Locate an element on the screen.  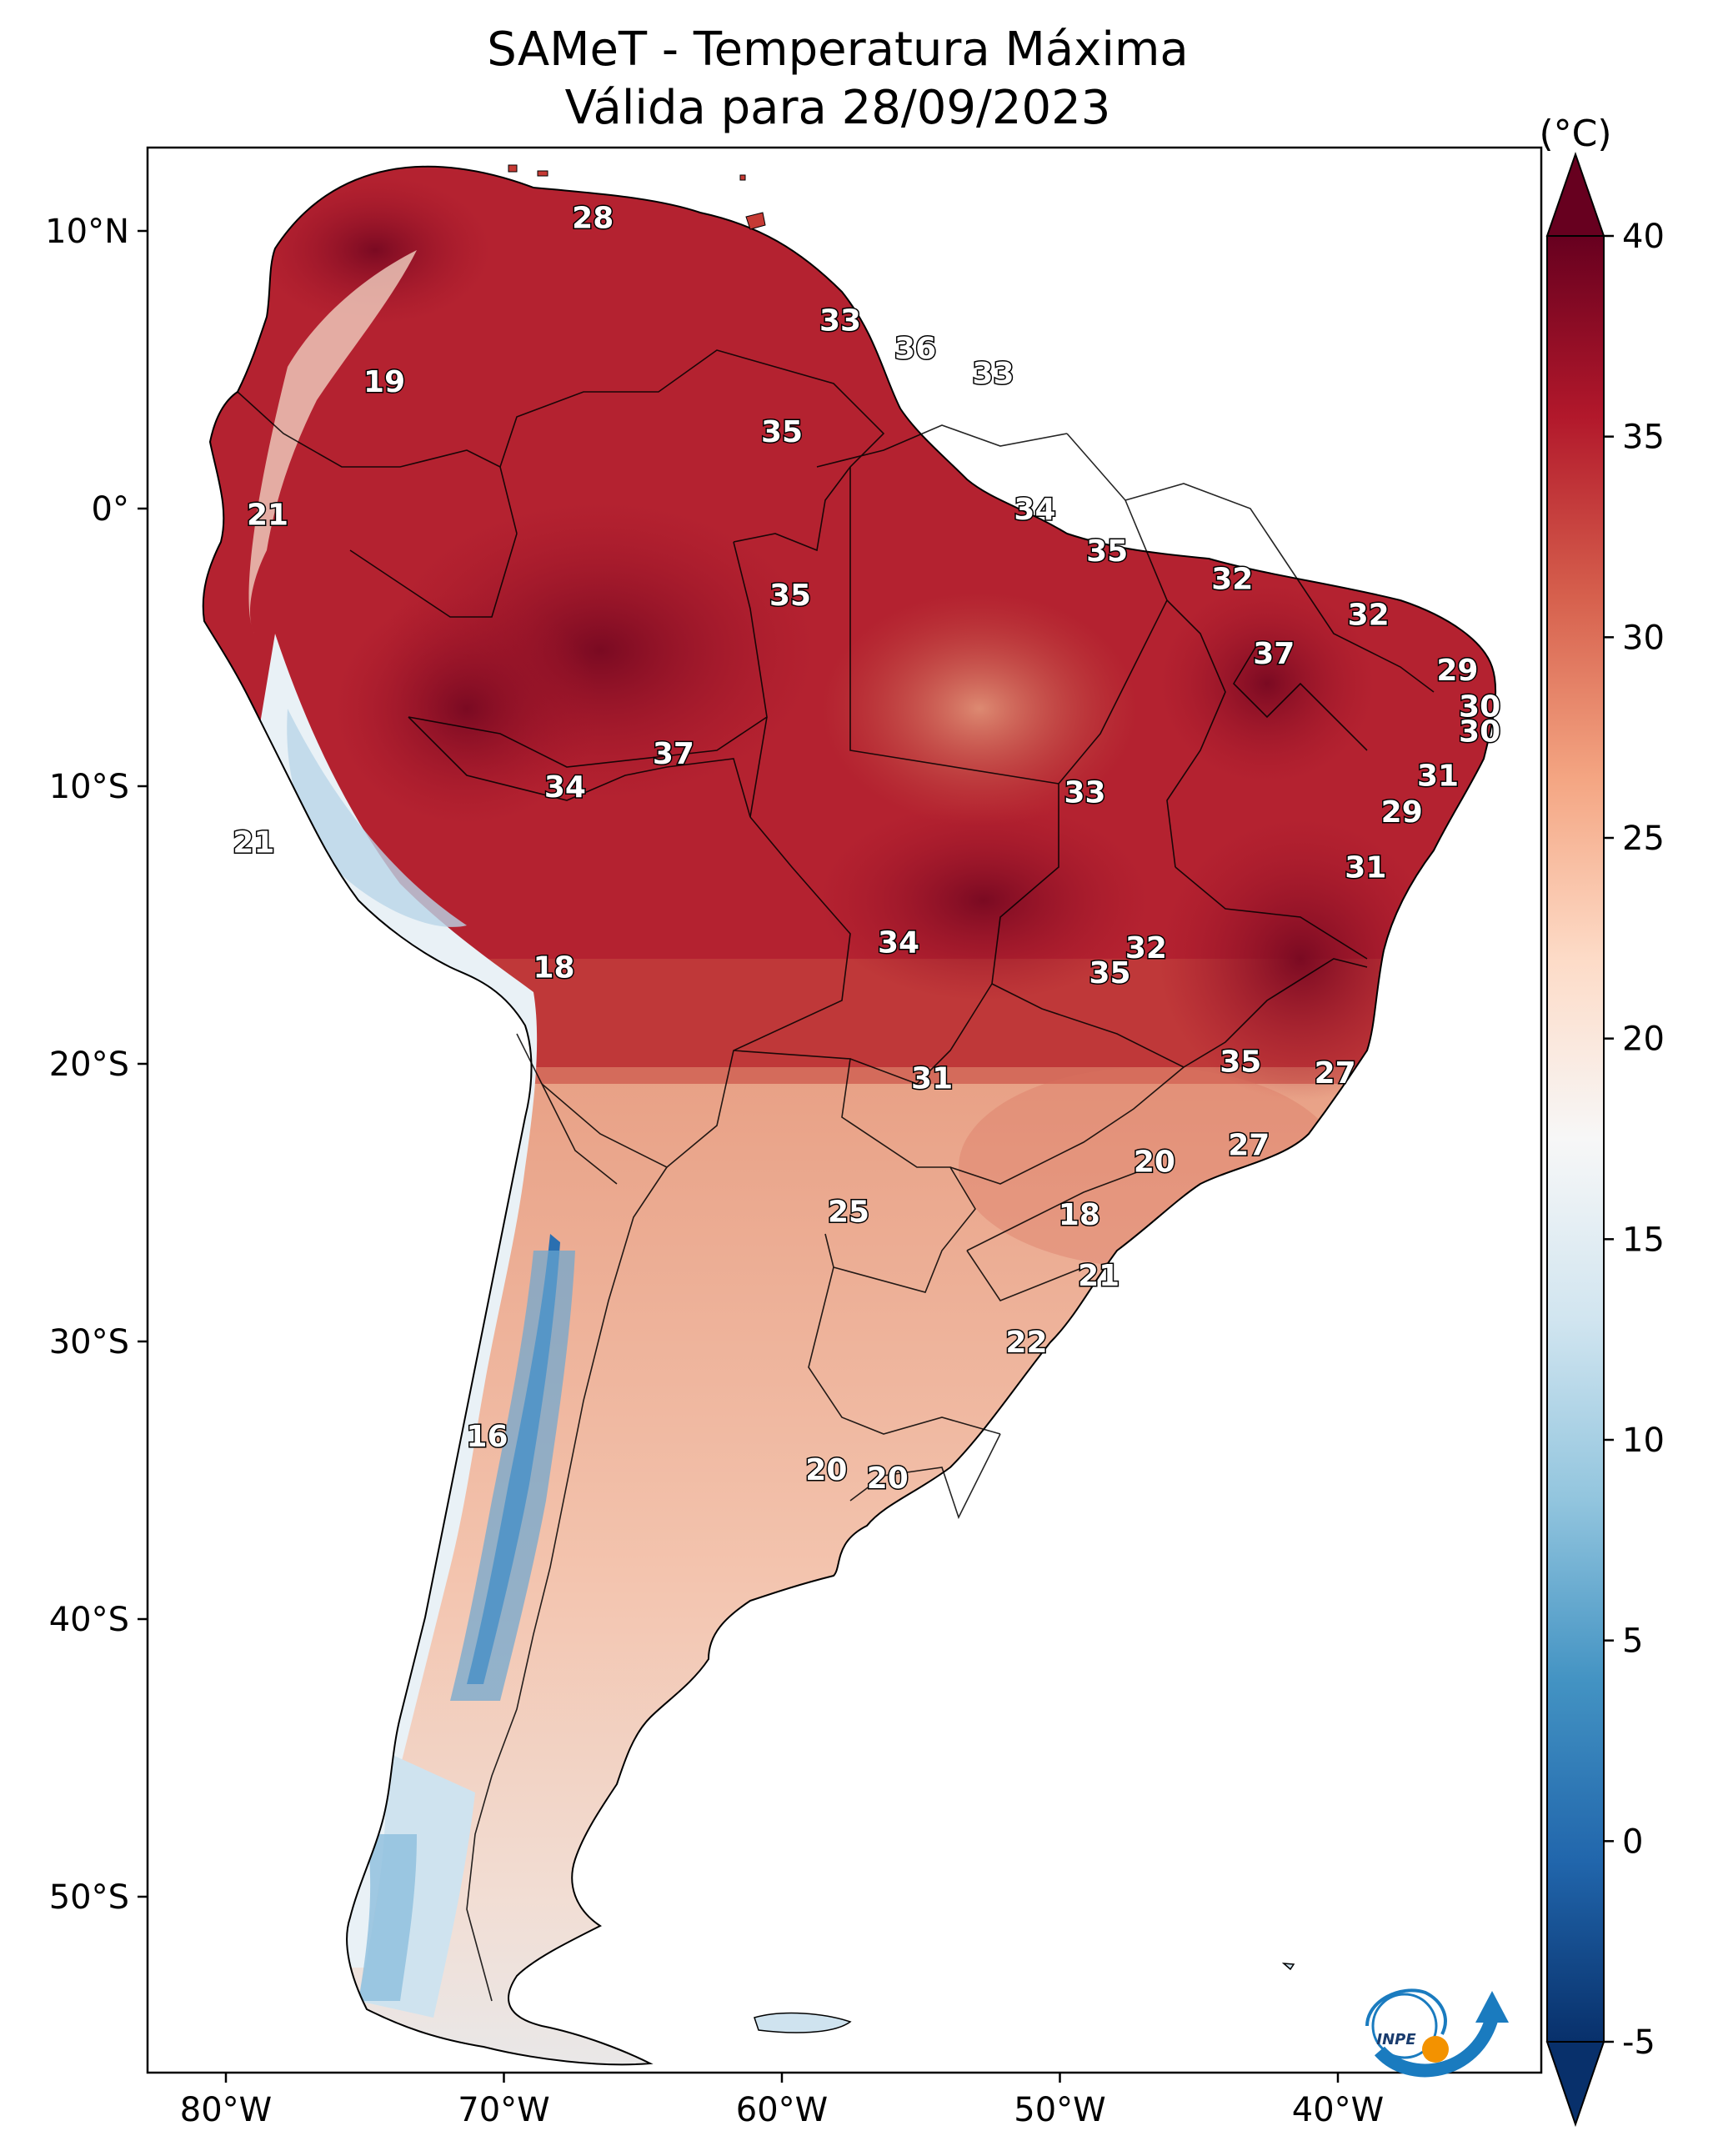
colorbar-tick-label: 5 is located at coordinates (1632, 1641).